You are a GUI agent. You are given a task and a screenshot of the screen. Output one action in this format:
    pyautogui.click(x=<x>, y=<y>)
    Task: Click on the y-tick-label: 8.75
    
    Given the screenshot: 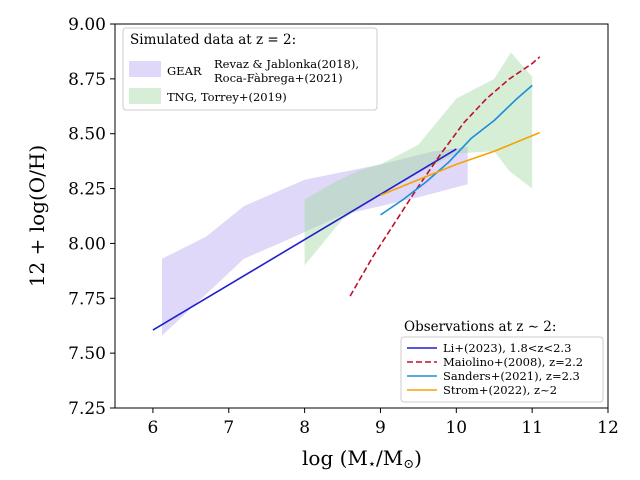 What is the action you would take?
    pyautogui.click(x=87, y=80)
    